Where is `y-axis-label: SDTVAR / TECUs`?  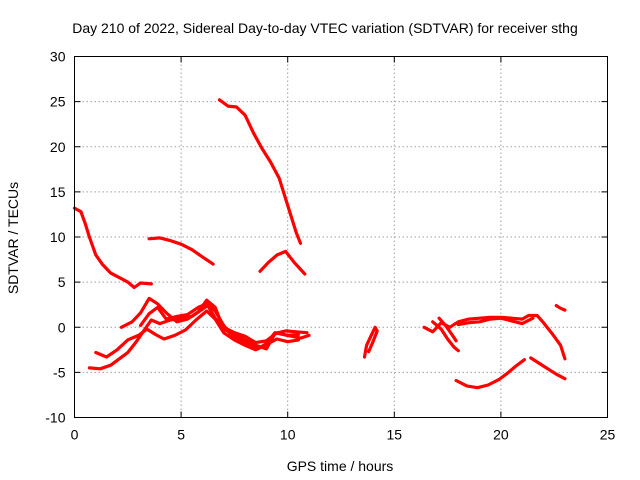 y-axis-label: SDTVAR / TECUs is located at coordinates (13, 238).